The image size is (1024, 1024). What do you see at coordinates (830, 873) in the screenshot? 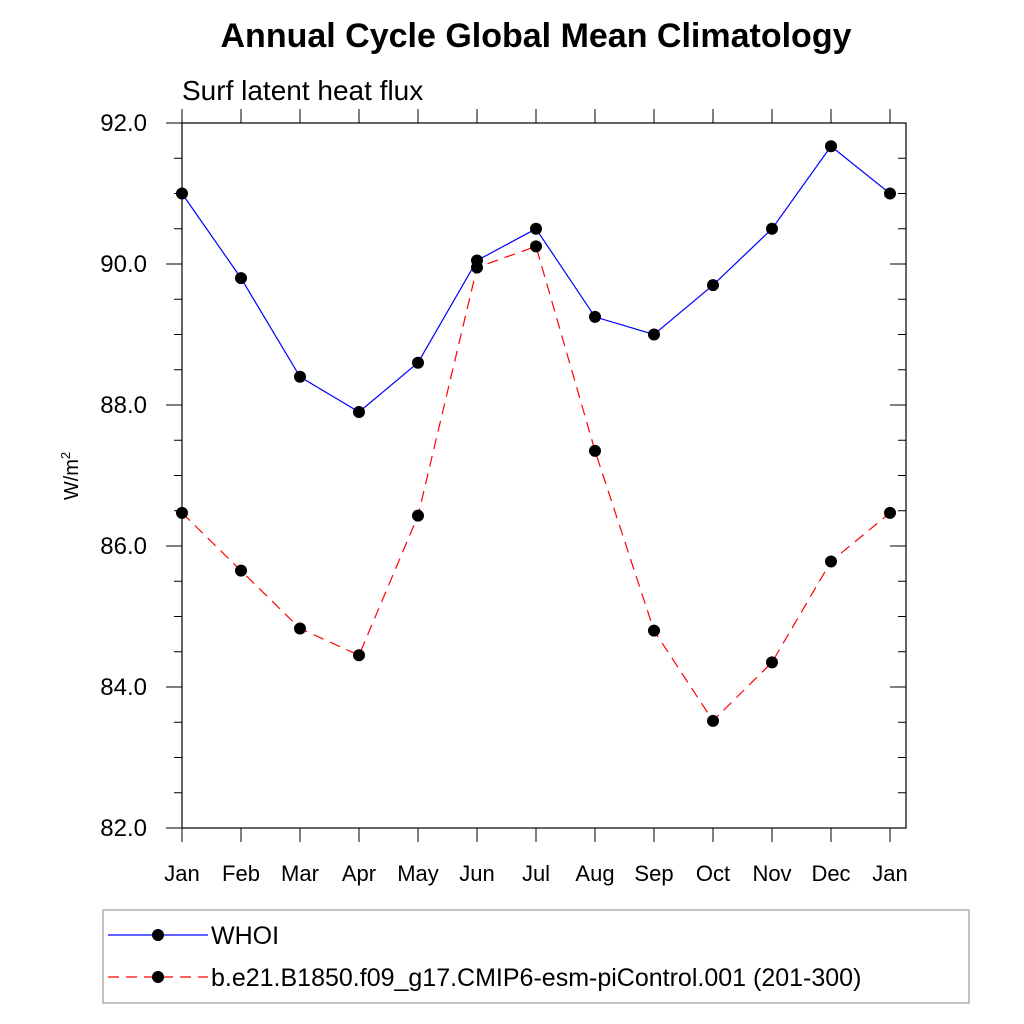
I see `x-tick-label: Dec` at bounding box center [830, 873].